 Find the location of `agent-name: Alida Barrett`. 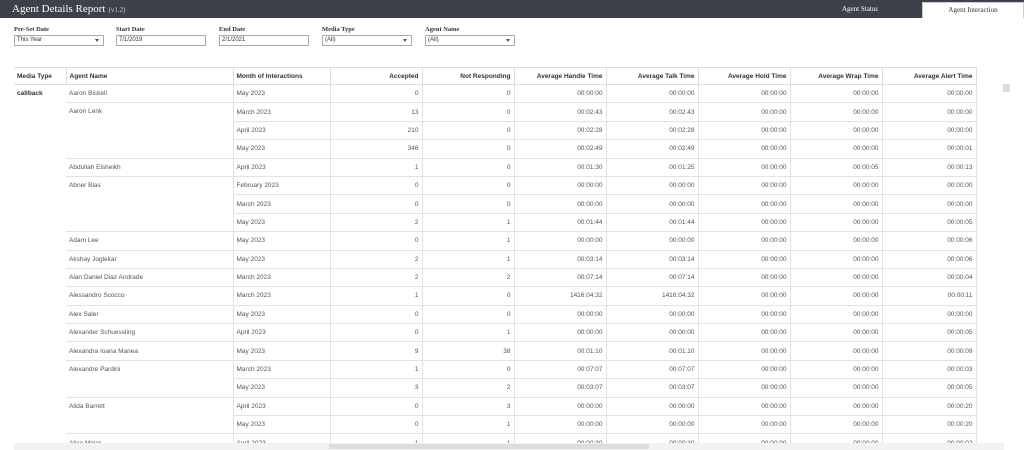

agent-name: Alida Barrett is located at coordinates (150, 416).